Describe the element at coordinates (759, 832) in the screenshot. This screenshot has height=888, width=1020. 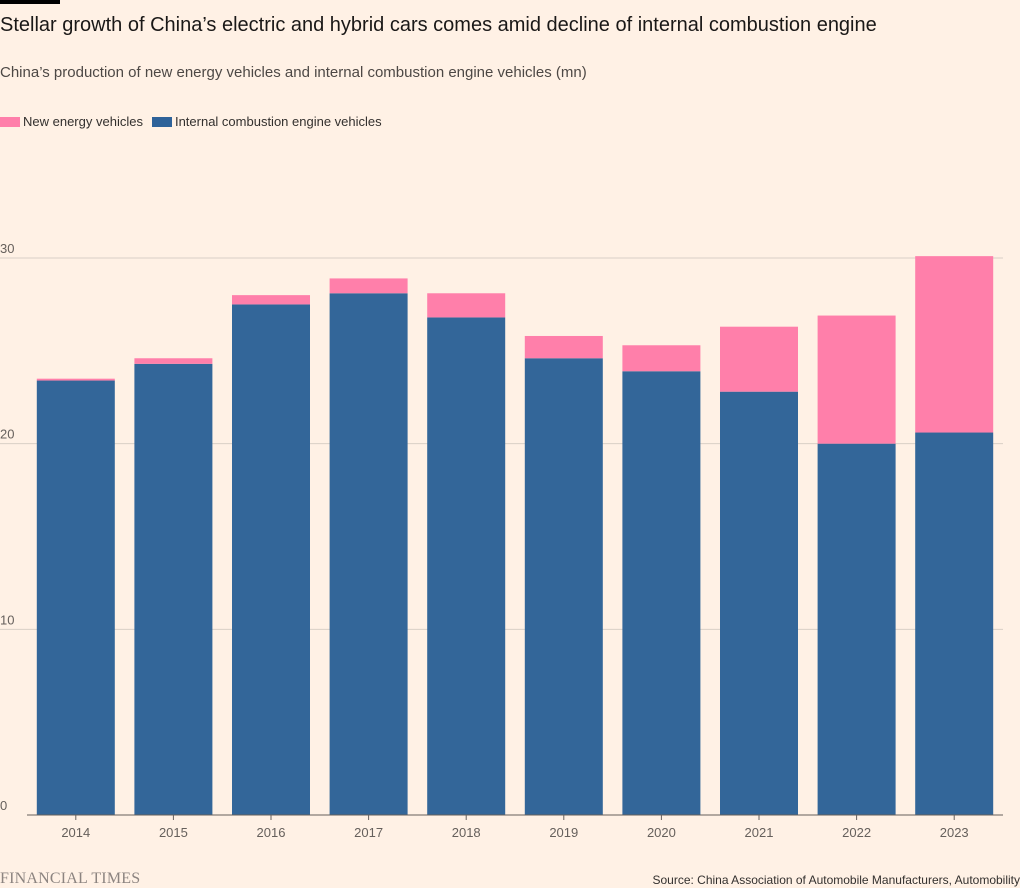
I see `x-tick-label-2021: 2021` at that location.